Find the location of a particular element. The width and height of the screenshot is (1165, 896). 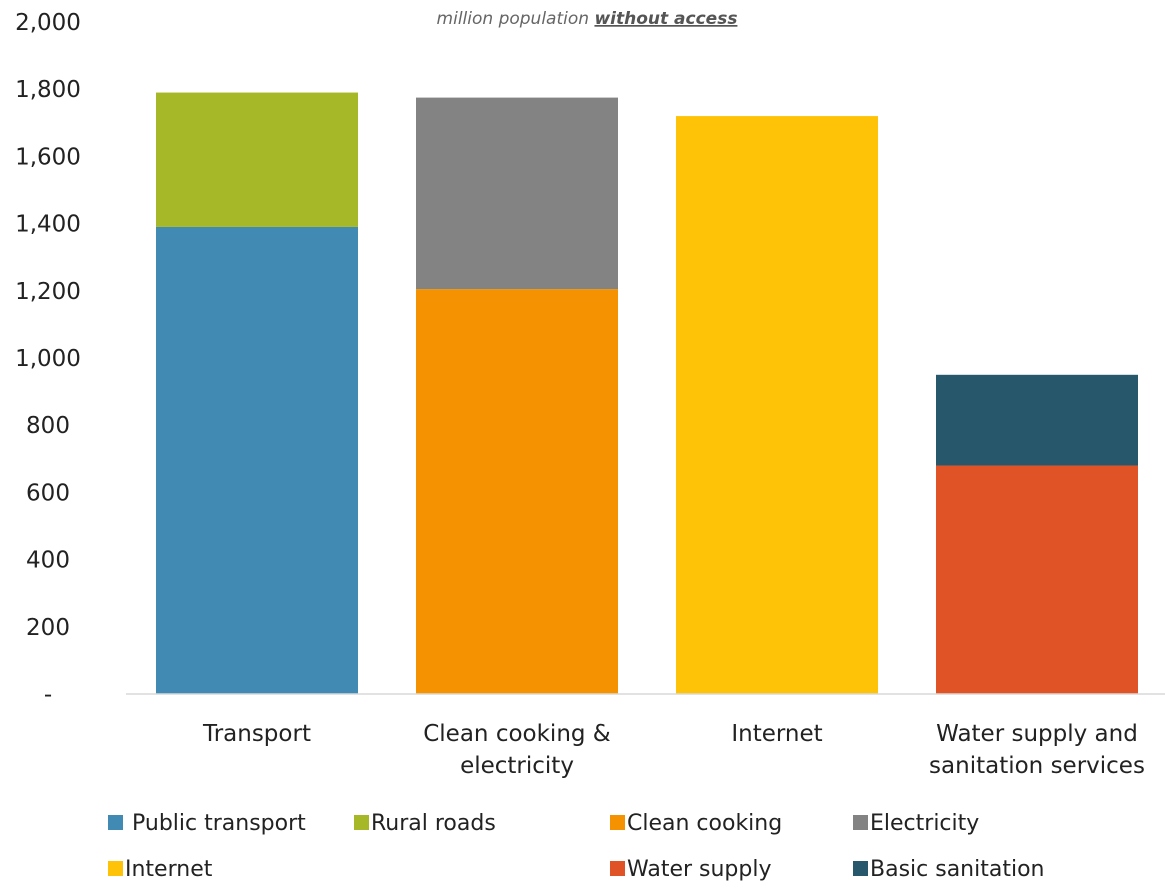

bar-internet is located at coordinates (777, 405).